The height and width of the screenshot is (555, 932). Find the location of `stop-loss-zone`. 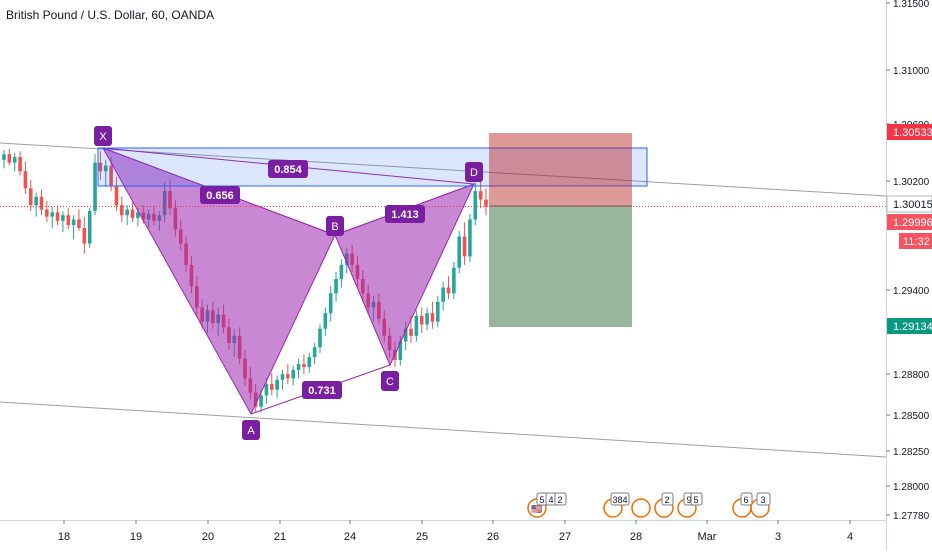

stop-loss-zone is located at coordinates (560, 169).